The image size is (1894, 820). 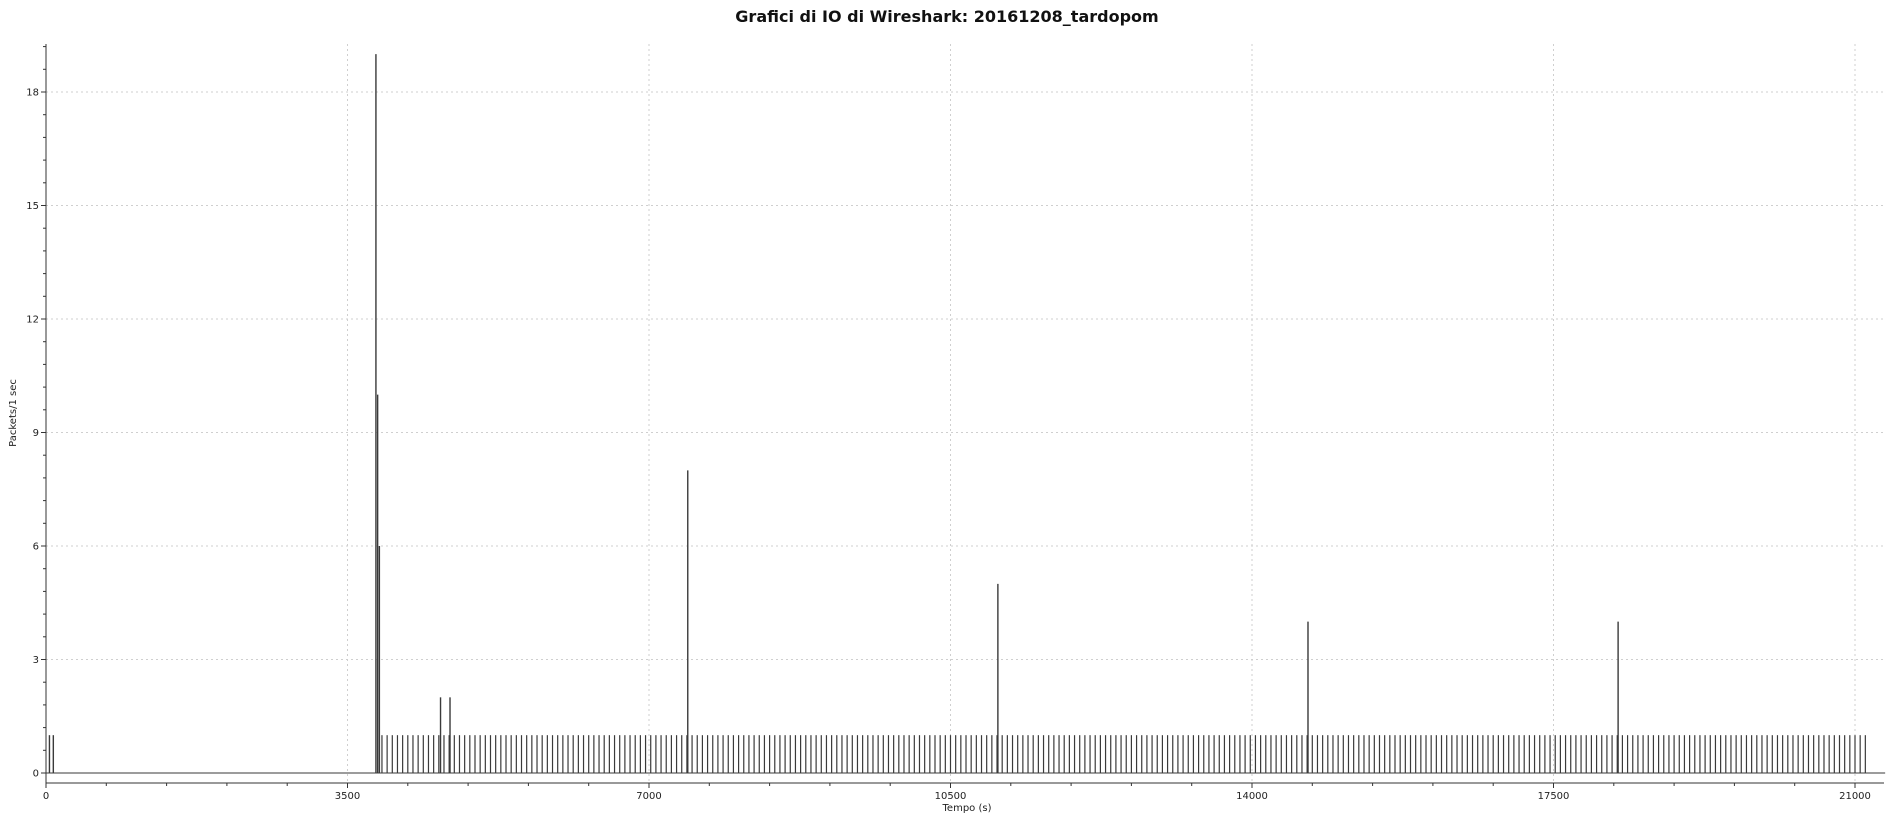 I want to click on x-tick-label-1: 3500, so click(x=347, y=796).